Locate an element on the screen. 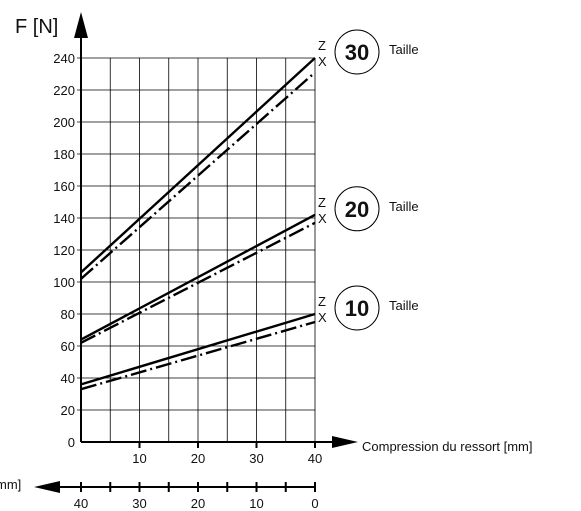 This screenshot has width=581, height=511. y-tick-label: 40 is located at coordinates (68, 378).